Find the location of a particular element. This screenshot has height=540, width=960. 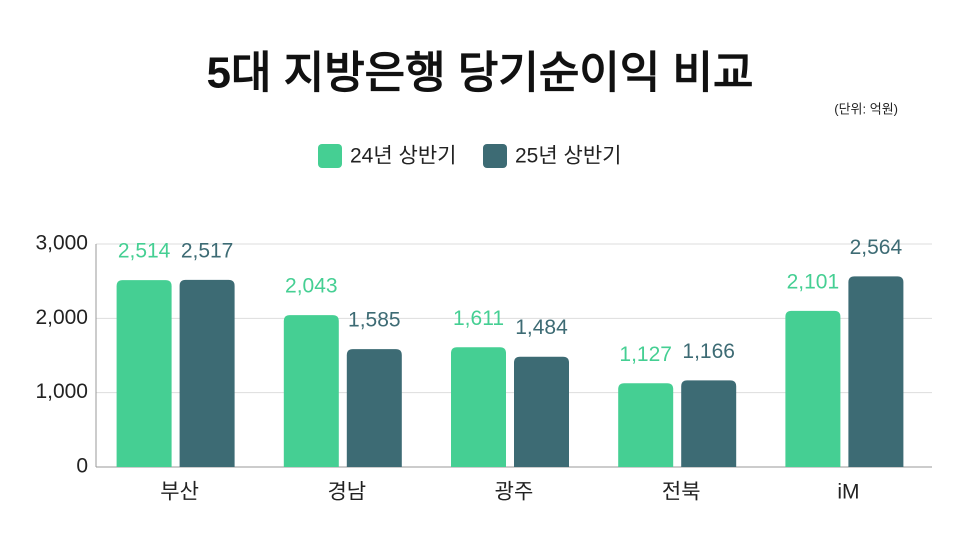

y-tick-label: 2,000 is located at coordinates (61, 317).